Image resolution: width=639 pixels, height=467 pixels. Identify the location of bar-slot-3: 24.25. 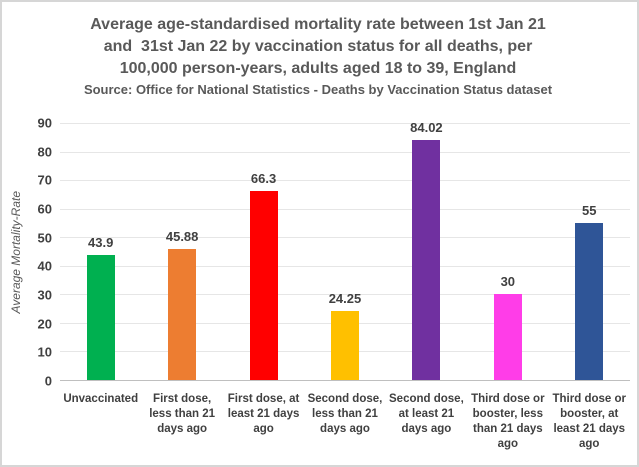
(344, 251).